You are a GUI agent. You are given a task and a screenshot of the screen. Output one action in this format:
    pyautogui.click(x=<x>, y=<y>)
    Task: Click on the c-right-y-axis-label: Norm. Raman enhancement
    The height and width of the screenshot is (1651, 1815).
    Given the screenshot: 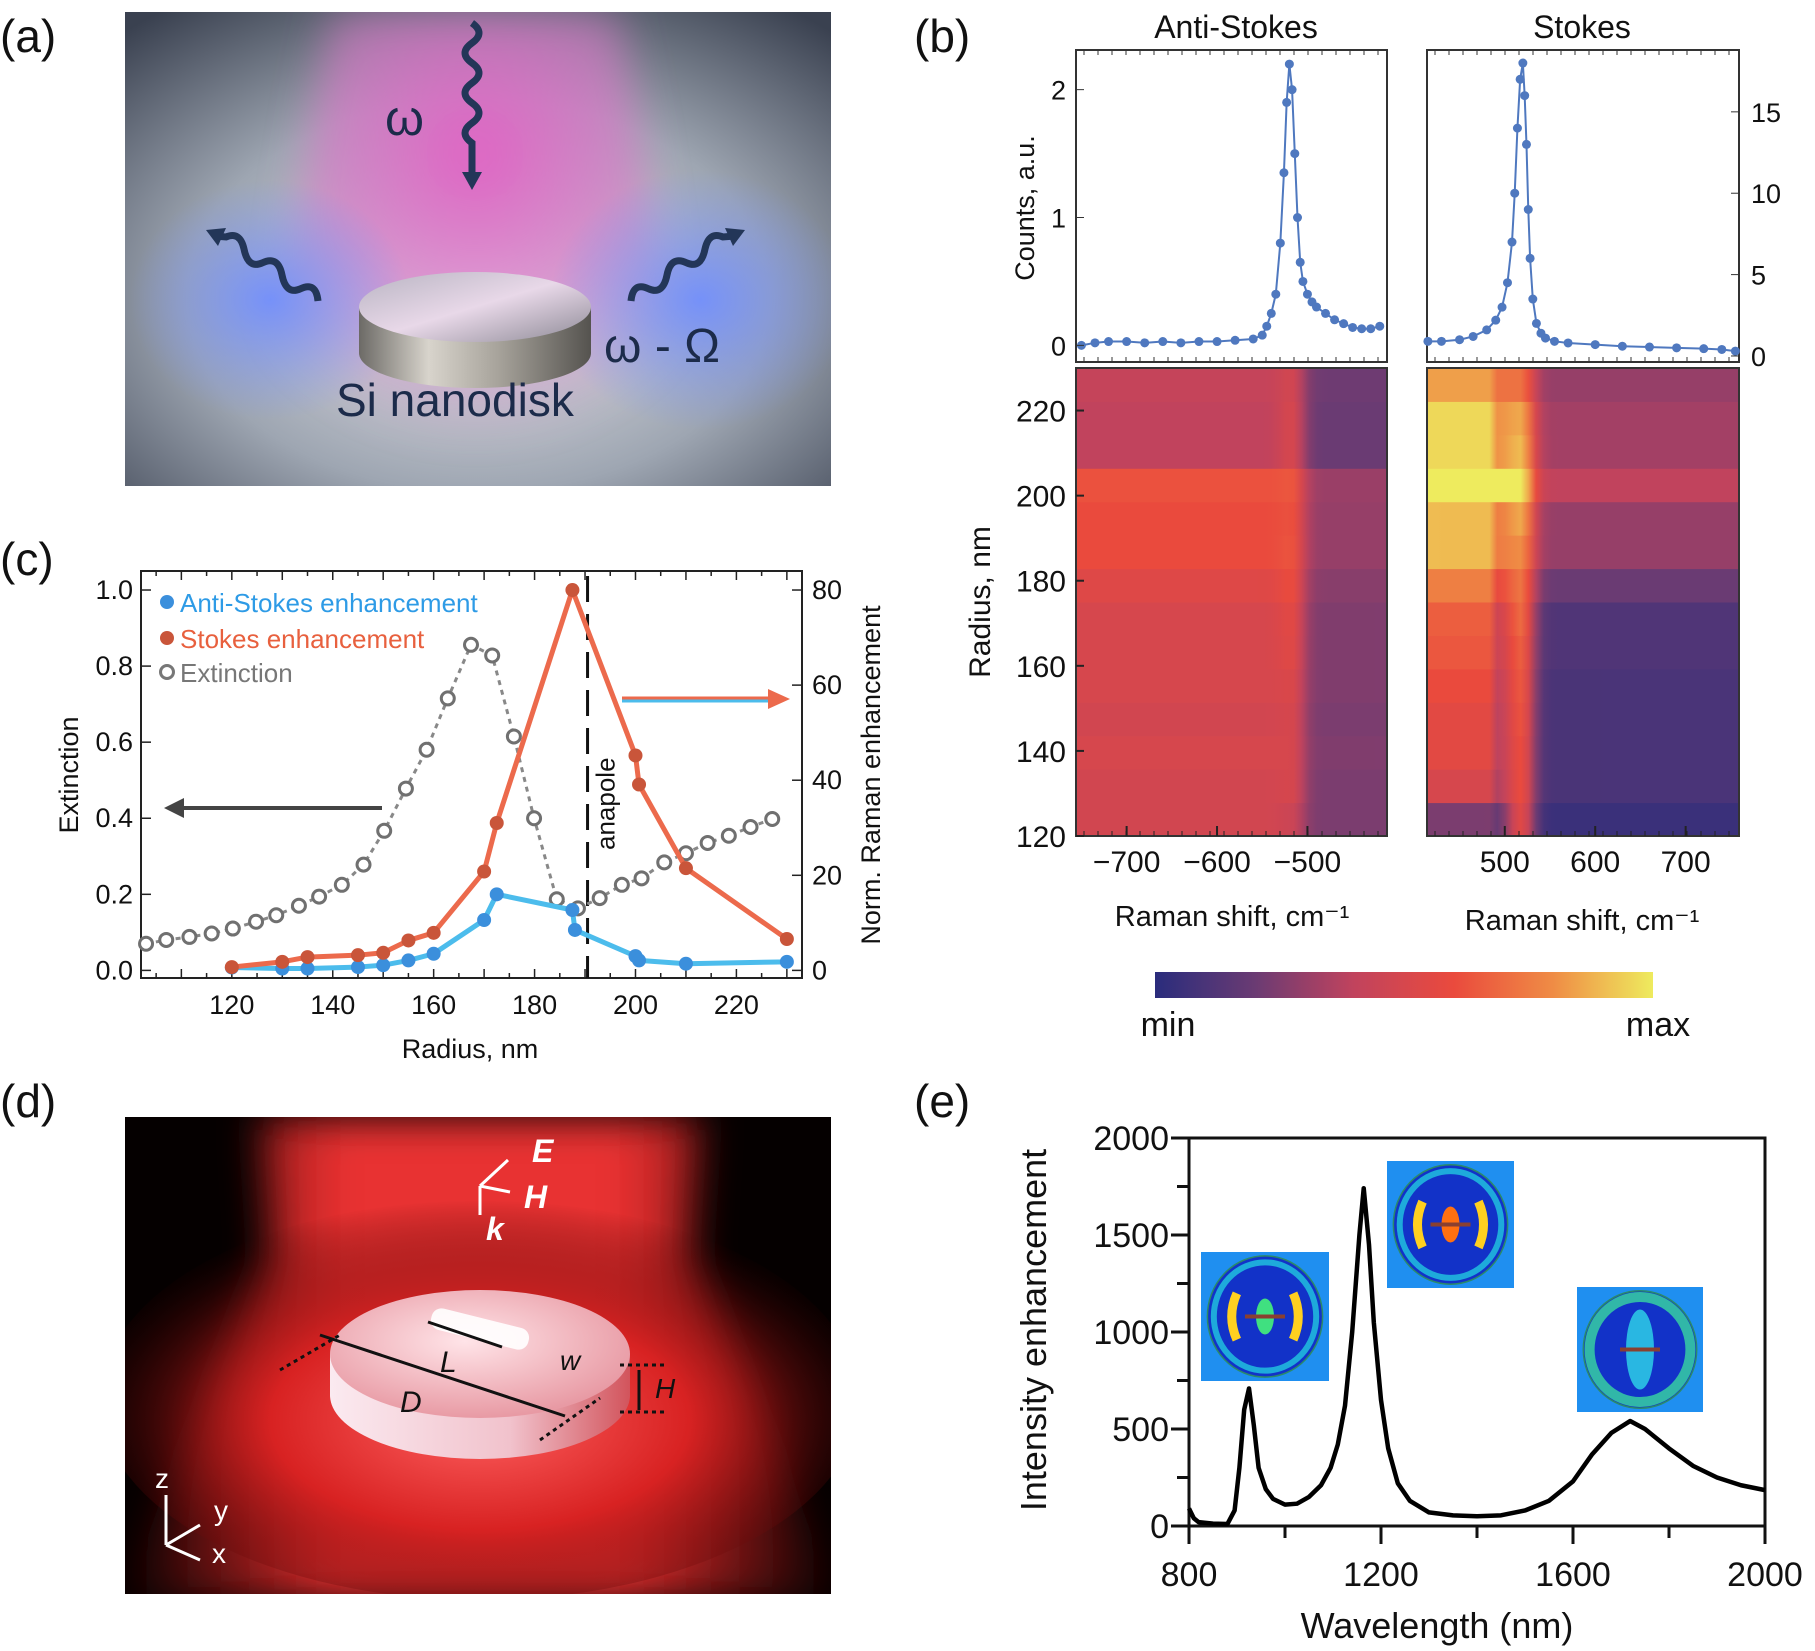 What is the action you would take?
    pyautogui.click(x=871, y=775)
    